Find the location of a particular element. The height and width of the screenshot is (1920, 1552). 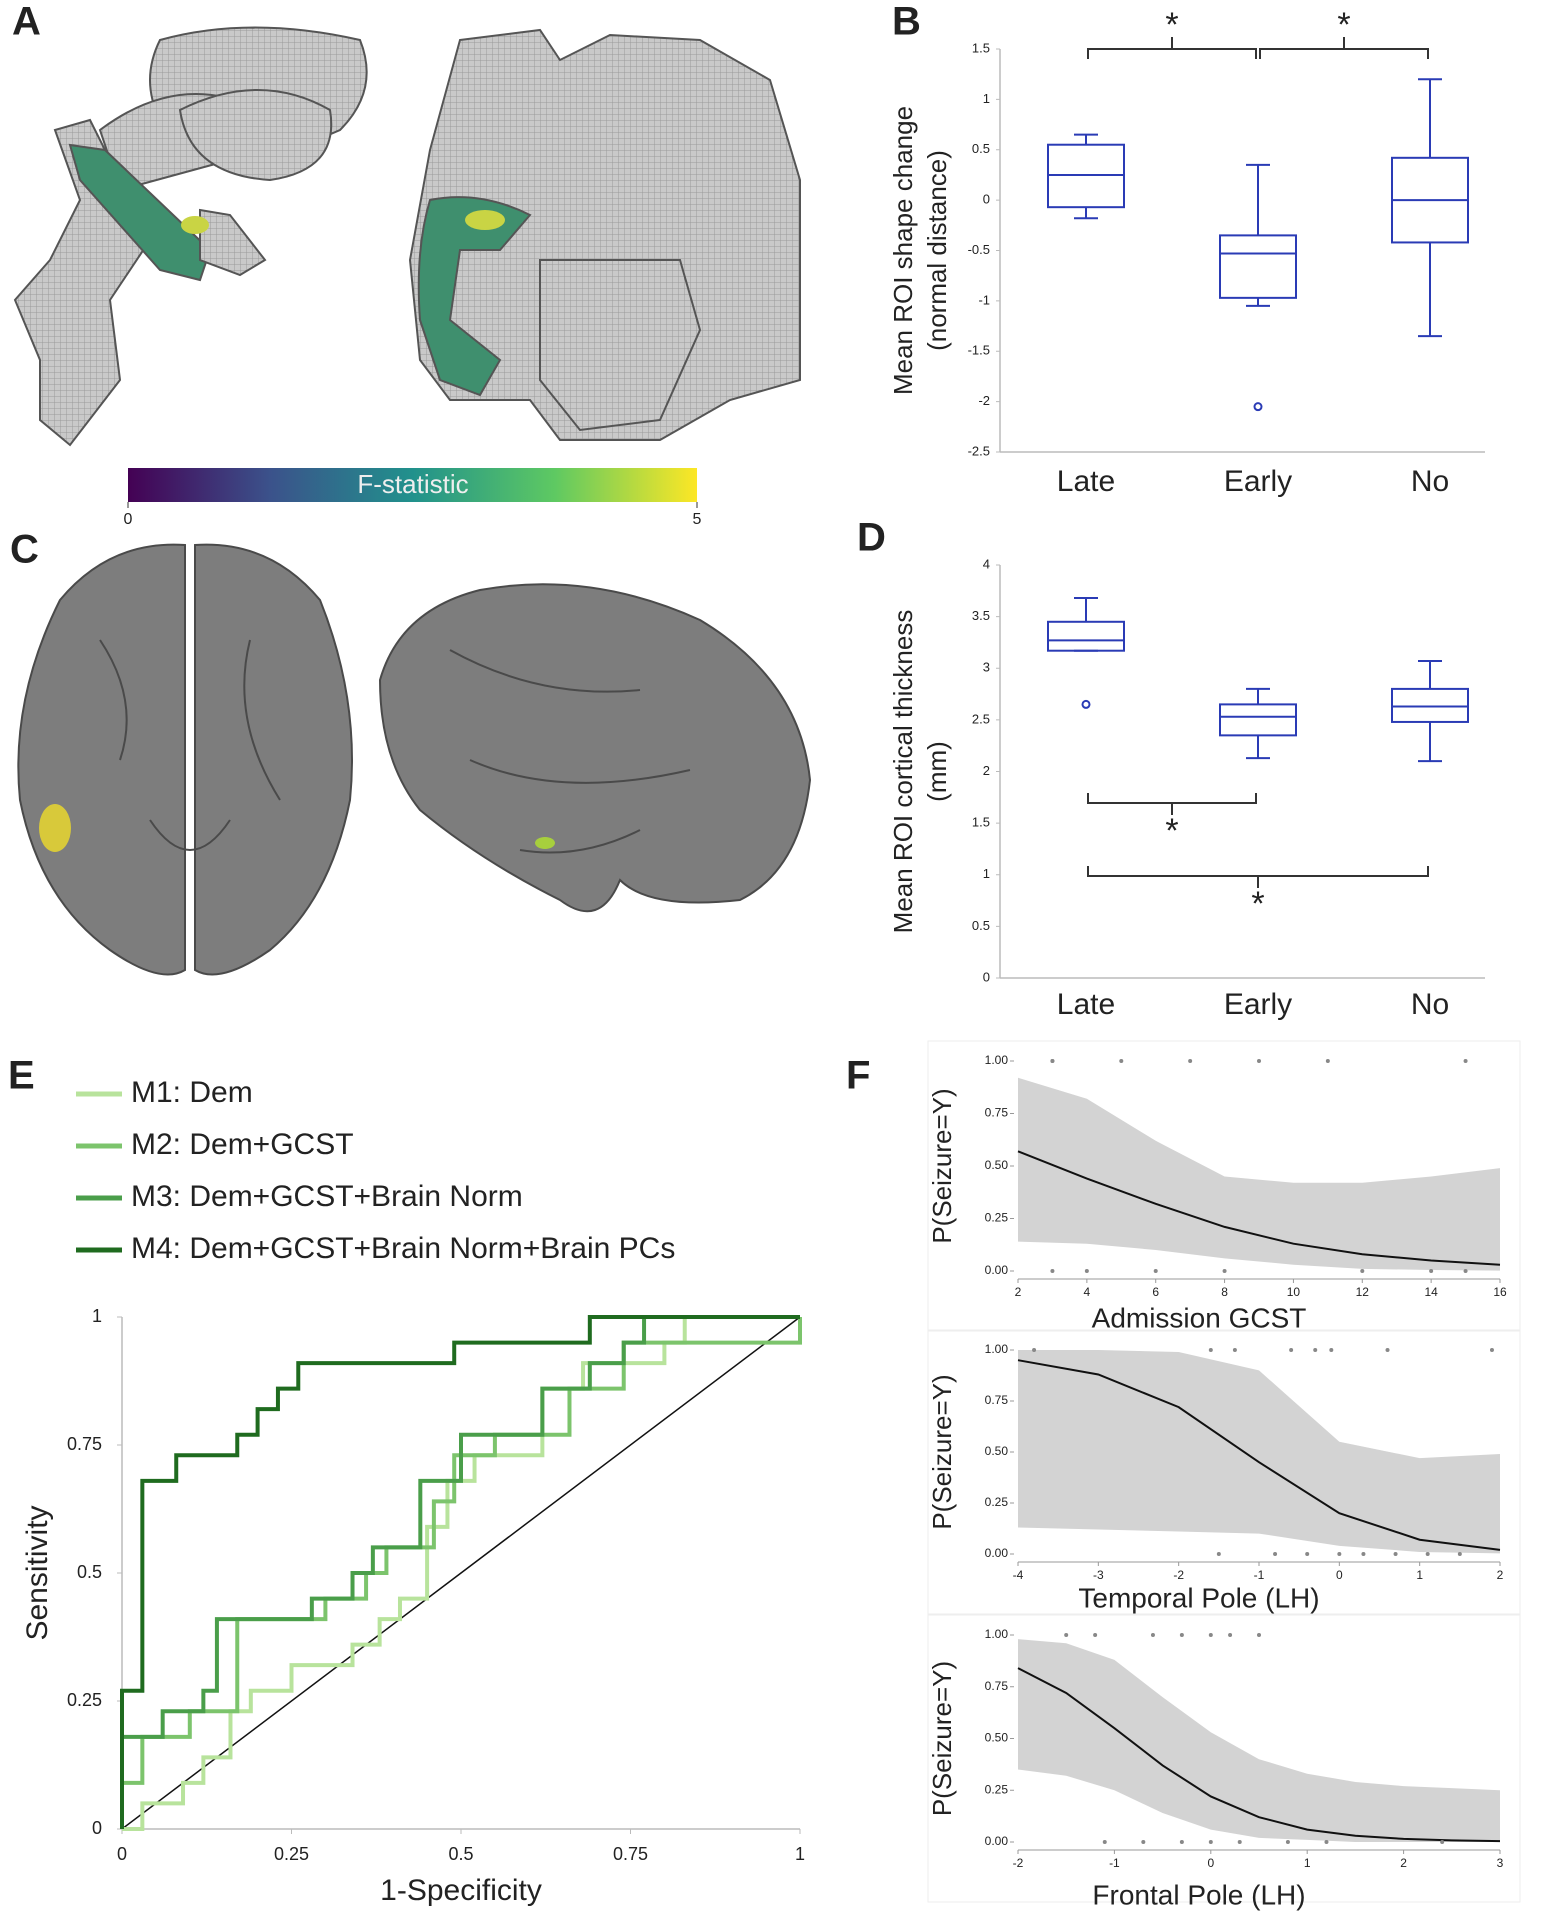

x-tick-label: 12 is located at coordinates (1363, 1292).